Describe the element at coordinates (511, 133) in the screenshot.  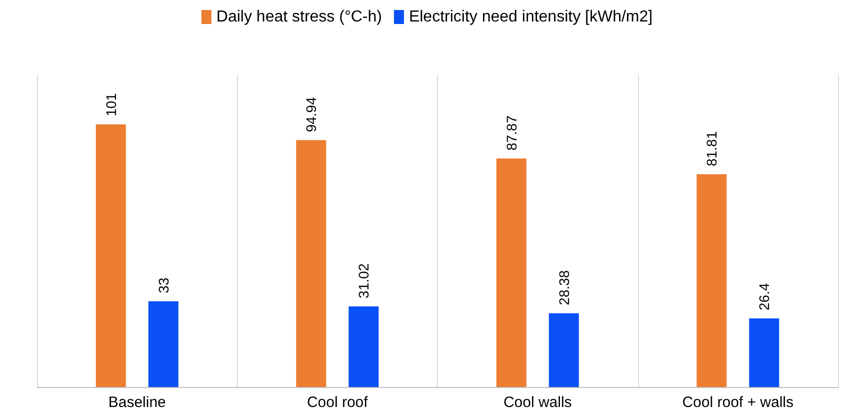
I see `data-label: 87.87` at that location.